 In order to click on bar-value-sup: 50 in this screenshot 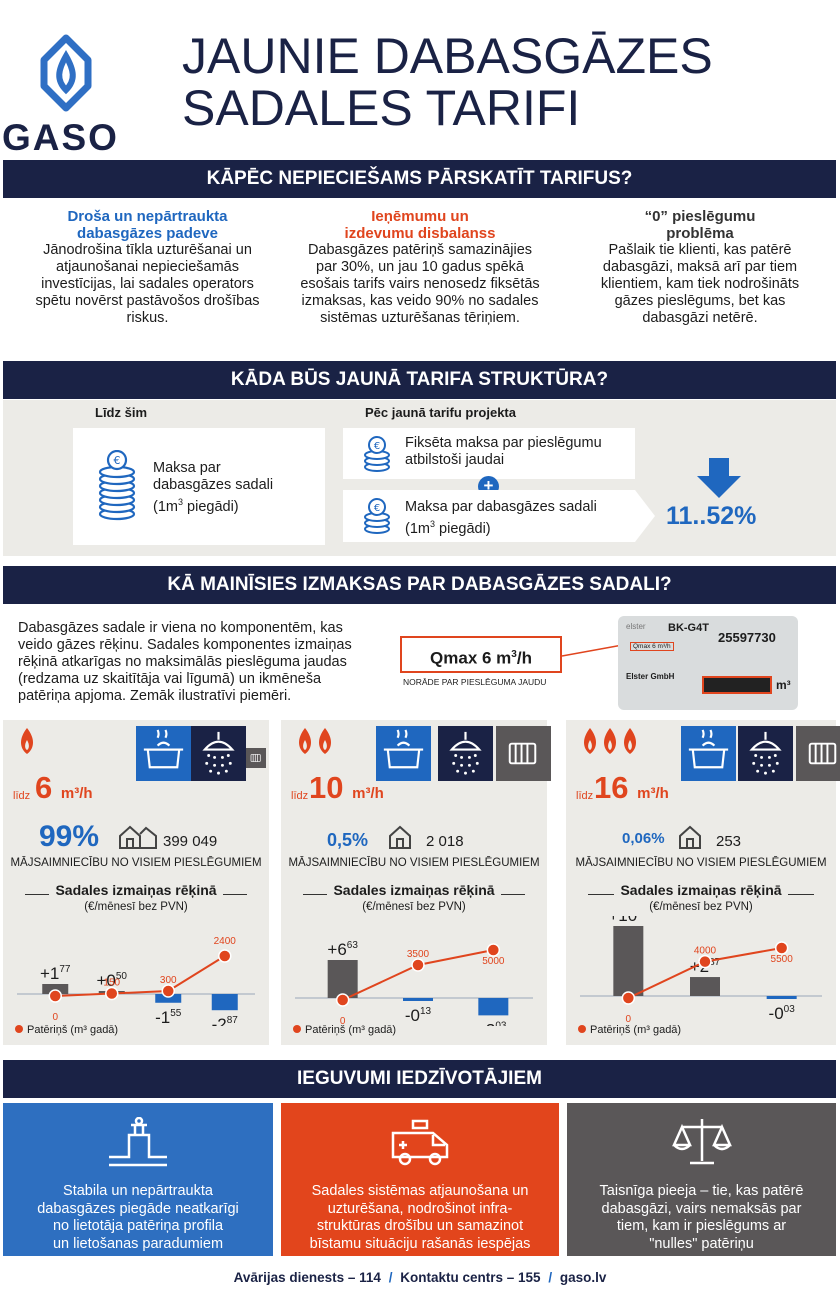, I will do `click(122, 976)`.